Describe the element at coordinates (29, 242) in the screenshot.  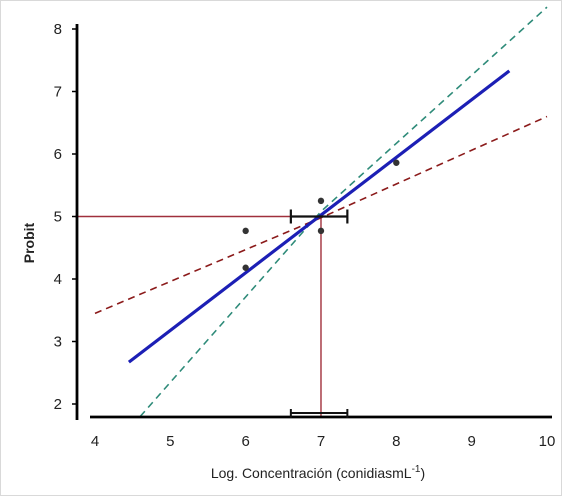
I see `y-axis-title: Probit` at that location.